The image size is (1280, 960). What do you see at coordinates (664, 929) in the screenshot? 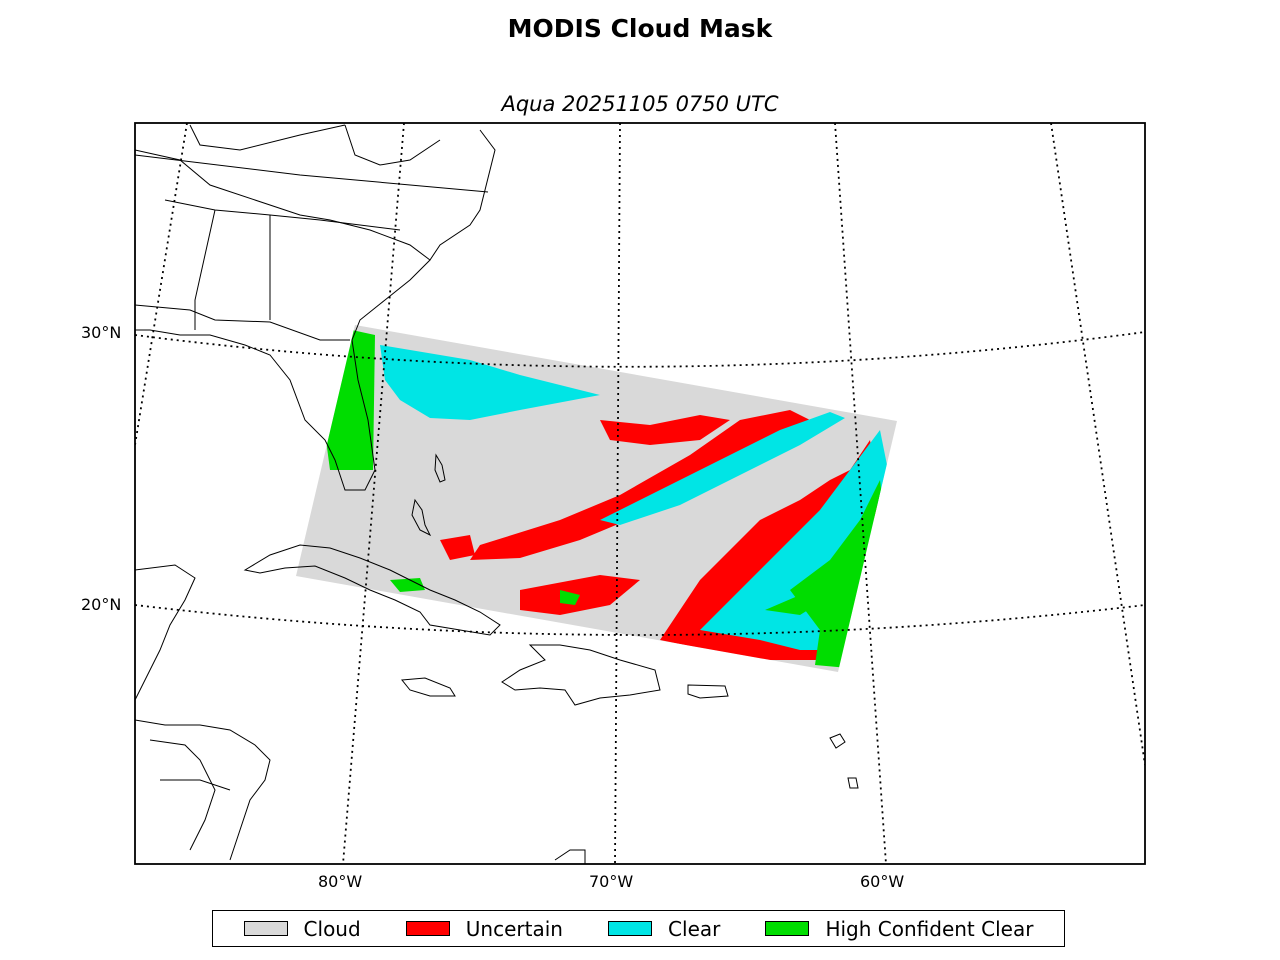
I see `legend-item-clear: Clear` at bounding box center [664, 929].